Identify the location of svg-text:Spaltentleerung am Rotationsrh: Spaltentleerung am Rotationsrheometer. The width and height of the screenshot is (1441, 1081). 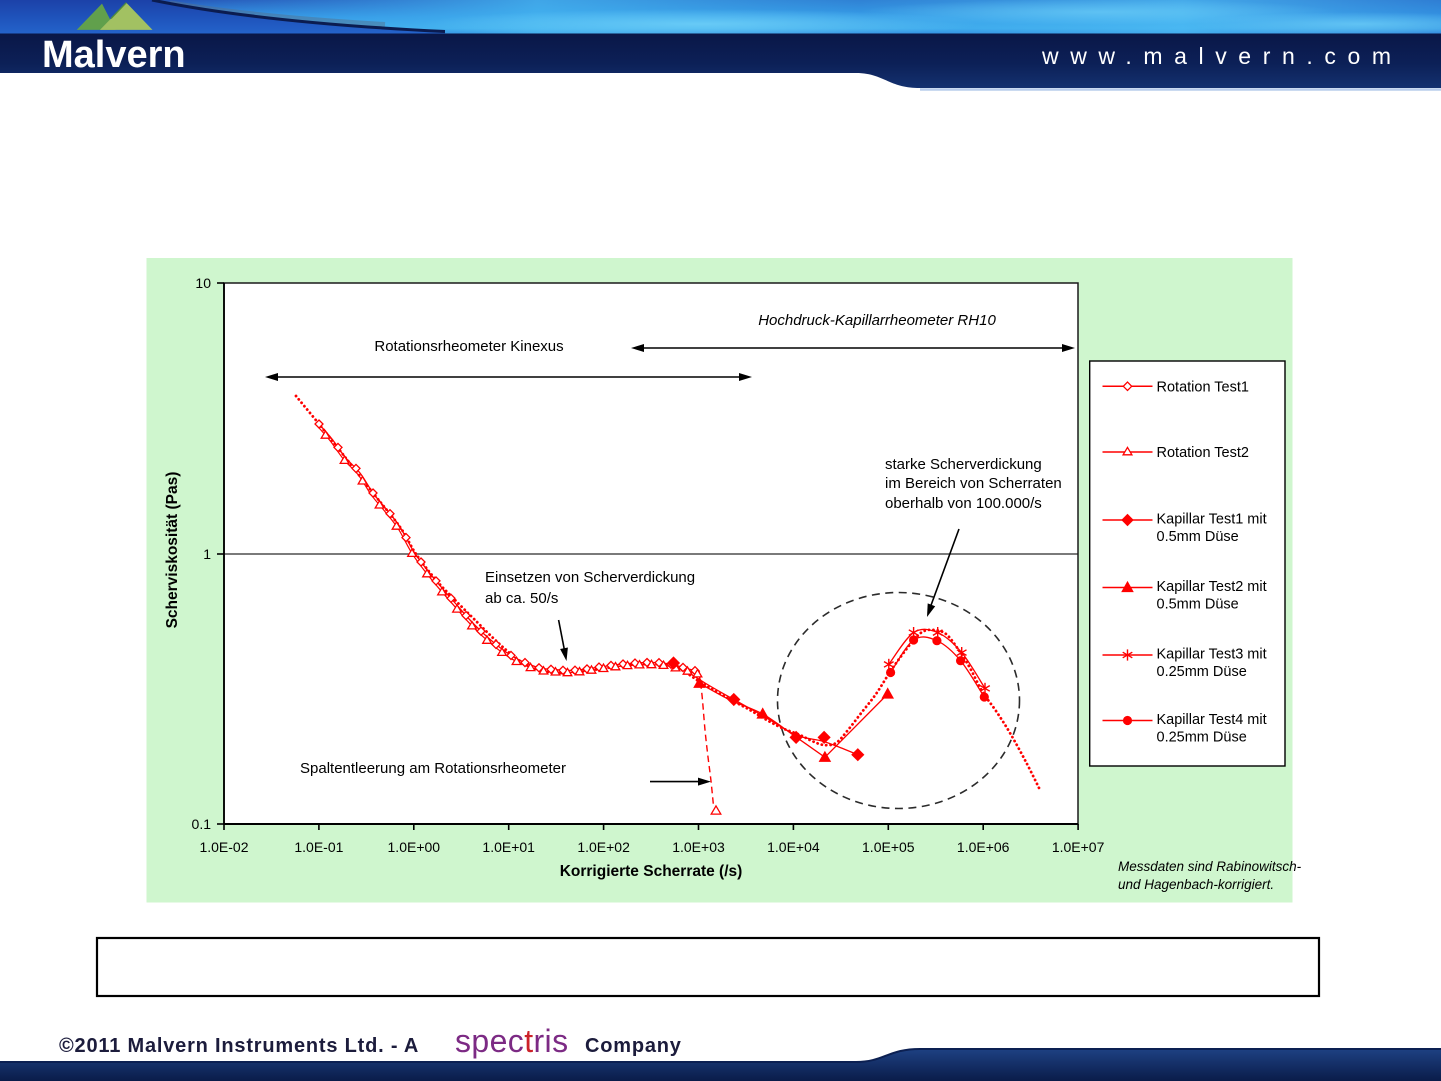
(433, 768).